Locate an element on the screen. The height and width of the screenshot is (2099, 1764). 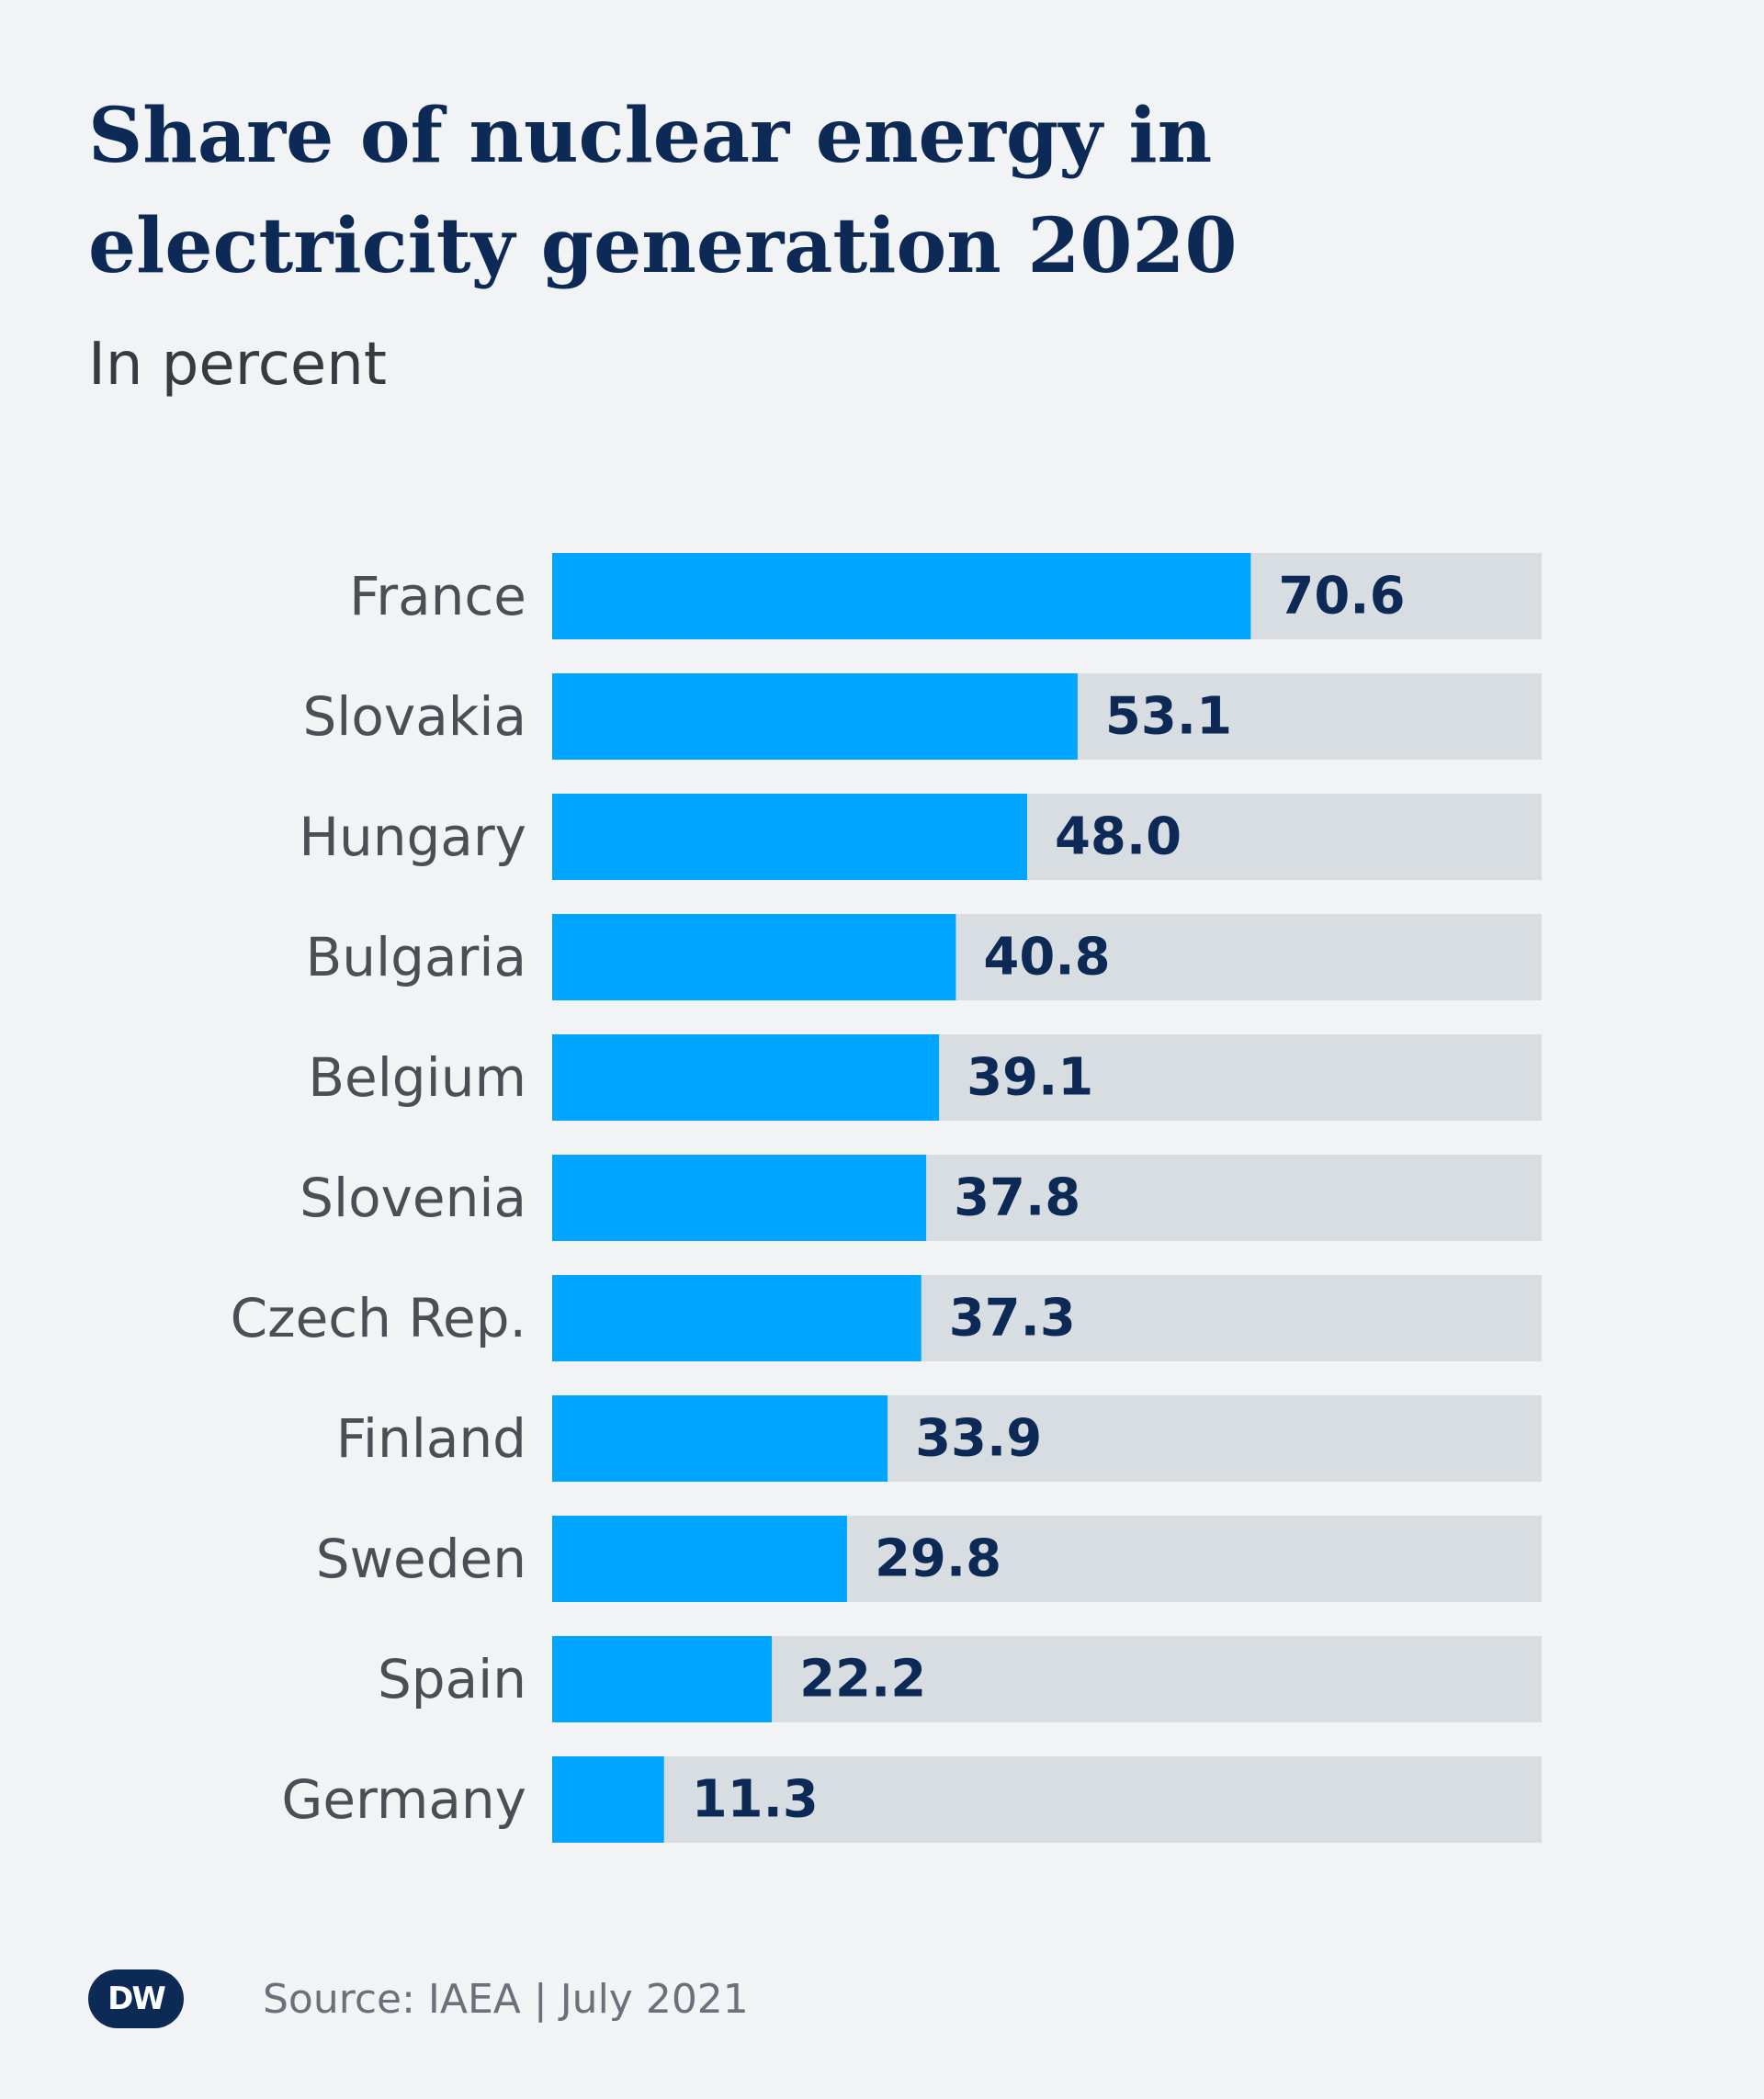
category-label: France is located at coordinates (438, 596).